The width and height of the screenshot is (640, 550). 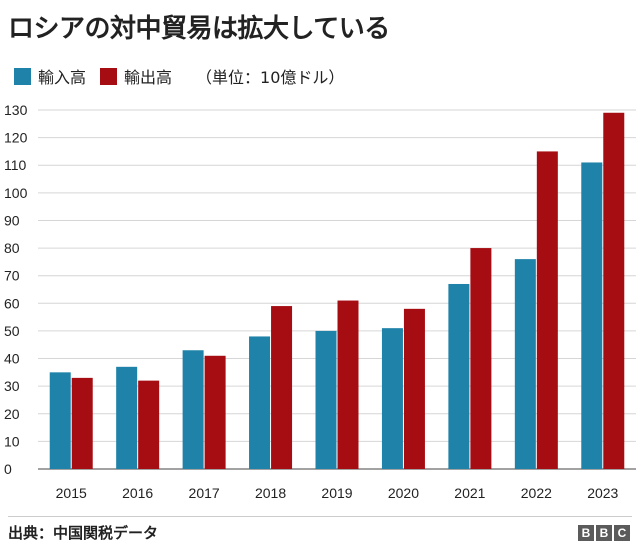 What do you see at coordinates (71, 493) in the screenshot?
I see `x-tick-label: 2015` at bounding box center [71, 493].